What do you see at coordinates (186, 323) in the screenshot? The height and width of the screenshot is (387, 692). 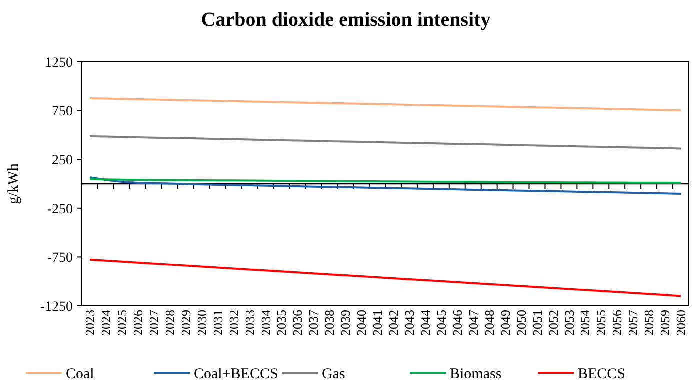 I see `x-tick-label: 2029` at bounding box center [186, 323].